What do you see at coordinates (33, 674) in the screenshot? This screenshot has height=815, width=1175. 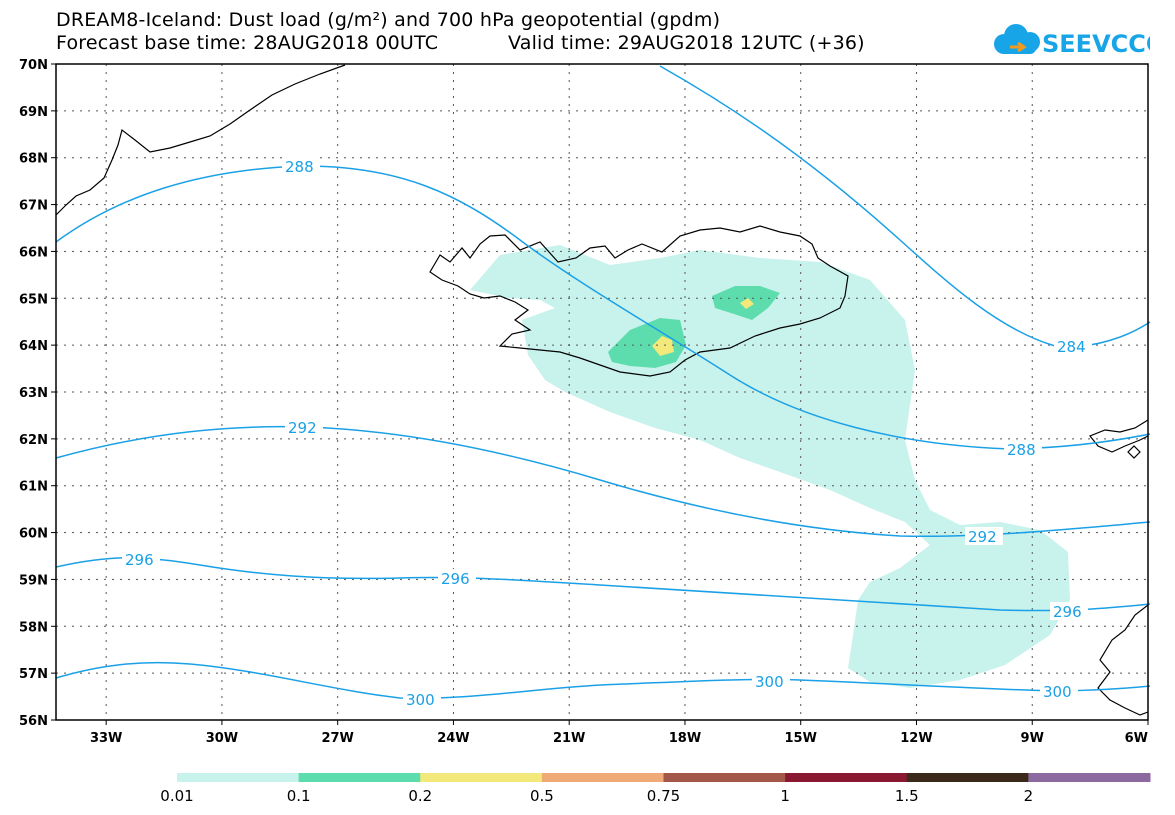 I see `latitude-label: 57N` at bounding box center [33, 674].